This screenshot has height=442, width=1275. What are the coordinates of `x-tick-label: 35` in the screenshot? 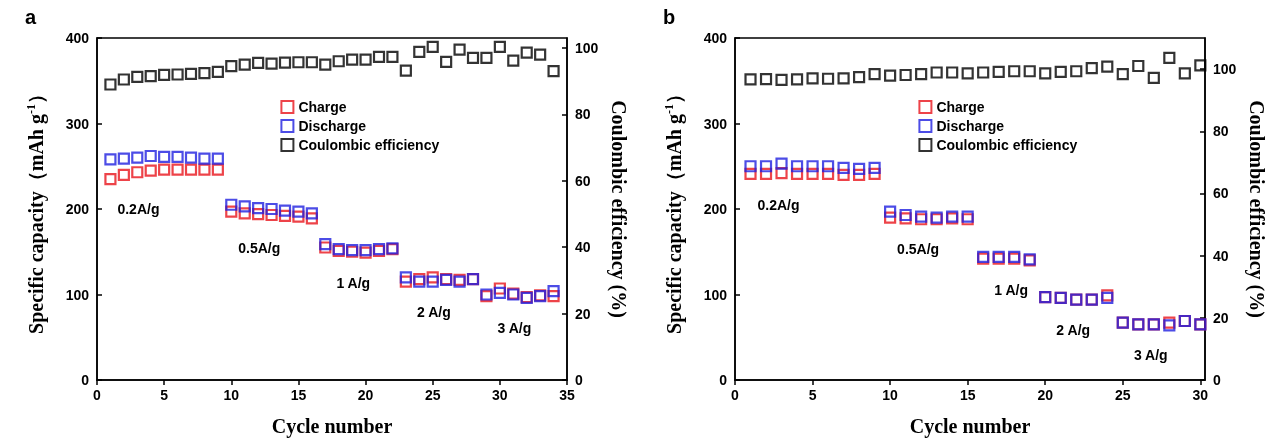 It's located at (567, 395).